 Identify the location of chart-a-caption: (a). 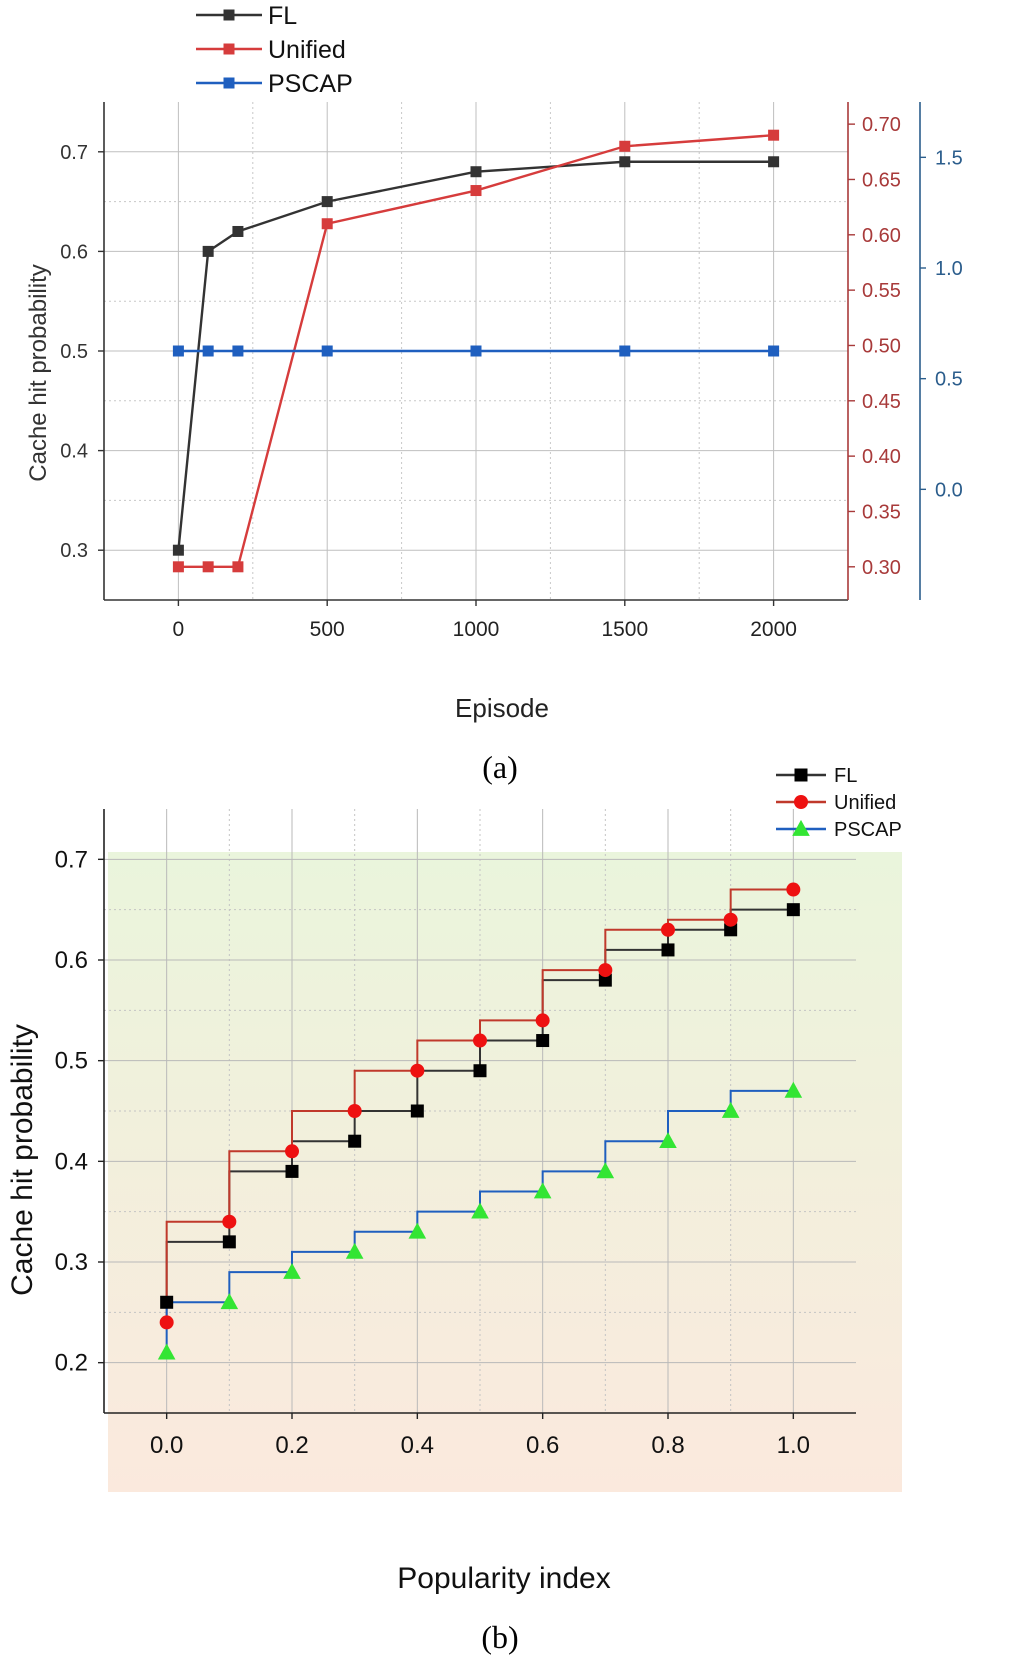
(500, 767).